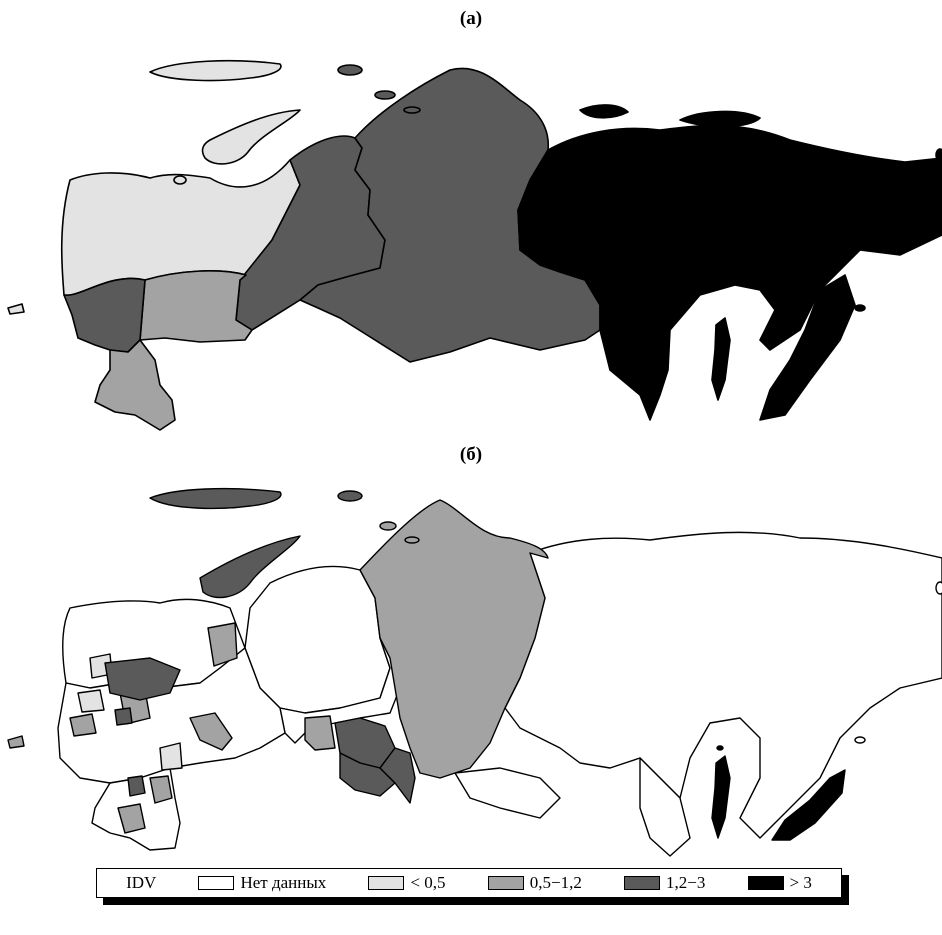 This screenshot has height=935, width=942. I want to click on map-a-central, so click(196, 306).